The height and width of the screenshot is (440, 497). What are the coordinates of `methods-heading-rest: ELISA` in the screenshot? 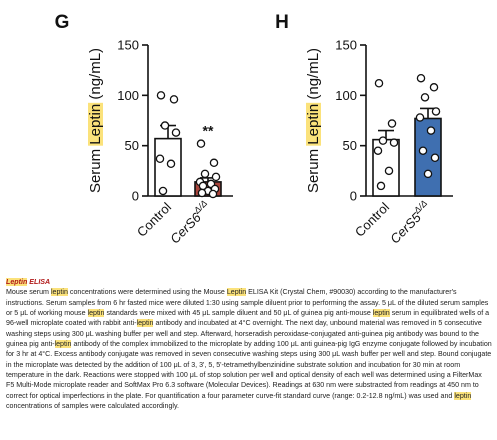 It's located at (39, 282).